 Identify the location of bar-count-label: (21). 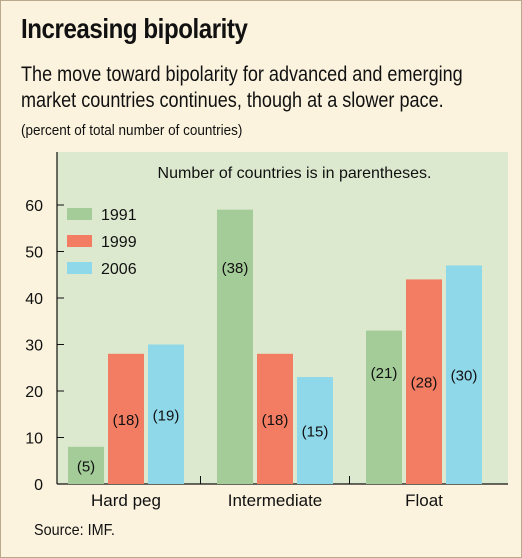
(384, 373).